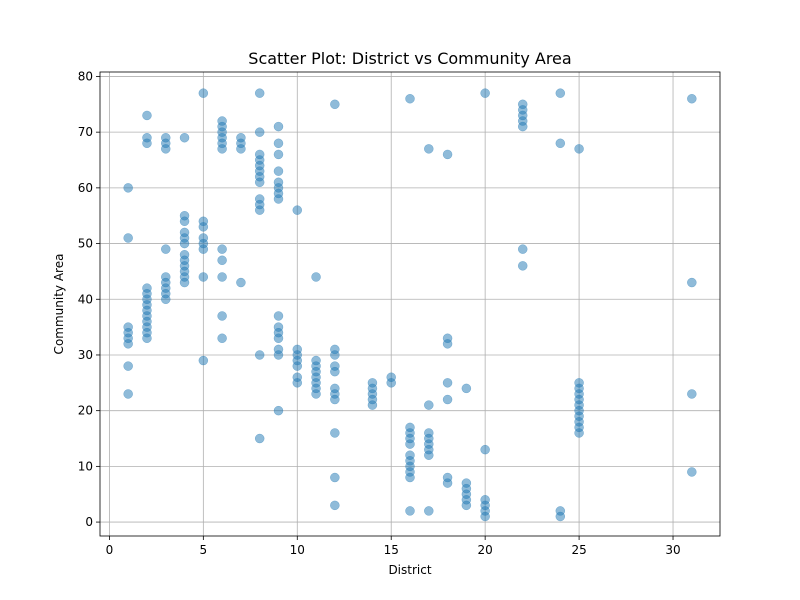  Describe the element at coordinates (85, 244) in the screenshot. I see `y-tick-label: 50` at that location.